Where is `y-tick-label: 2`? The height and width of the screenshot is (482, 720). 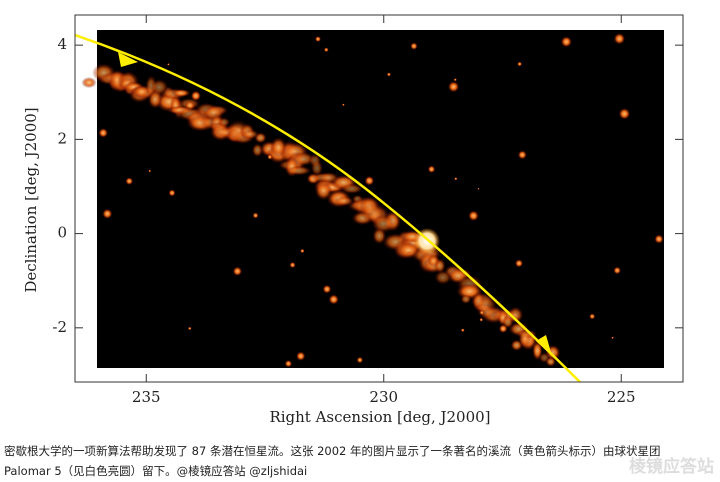 y-tick-label: 2 is located at coordinates (62, 138).